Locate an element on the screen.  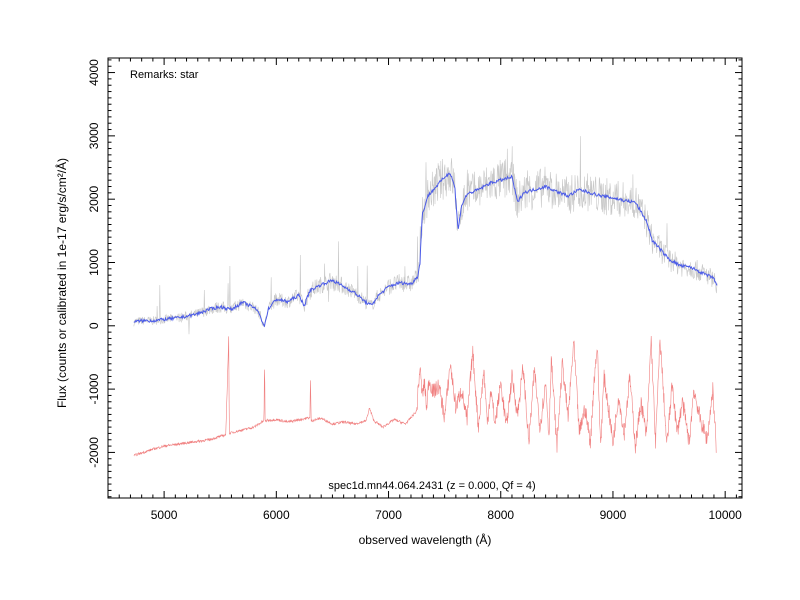
y-tick-label: 1000 is located at coordinates (94, 262).